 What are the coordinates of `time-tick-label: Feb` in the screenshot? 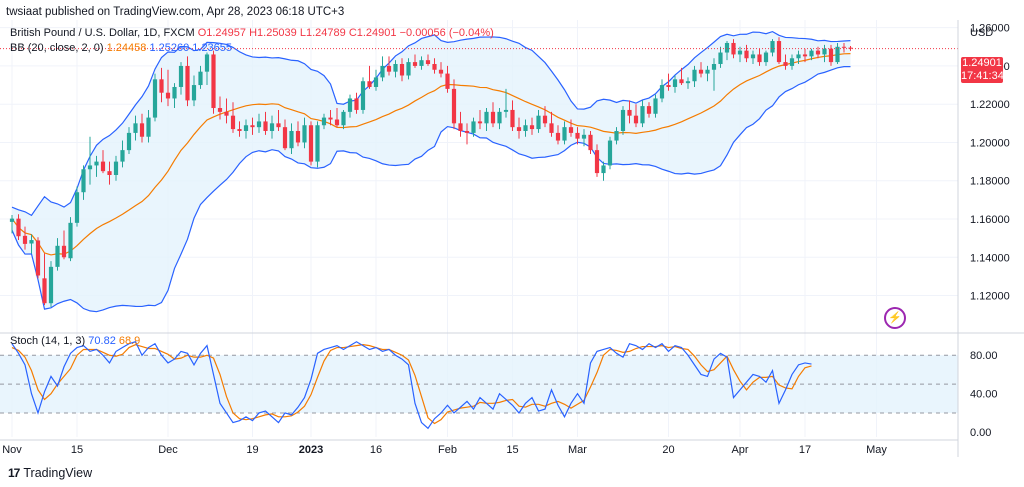 It's located at (447, 450).